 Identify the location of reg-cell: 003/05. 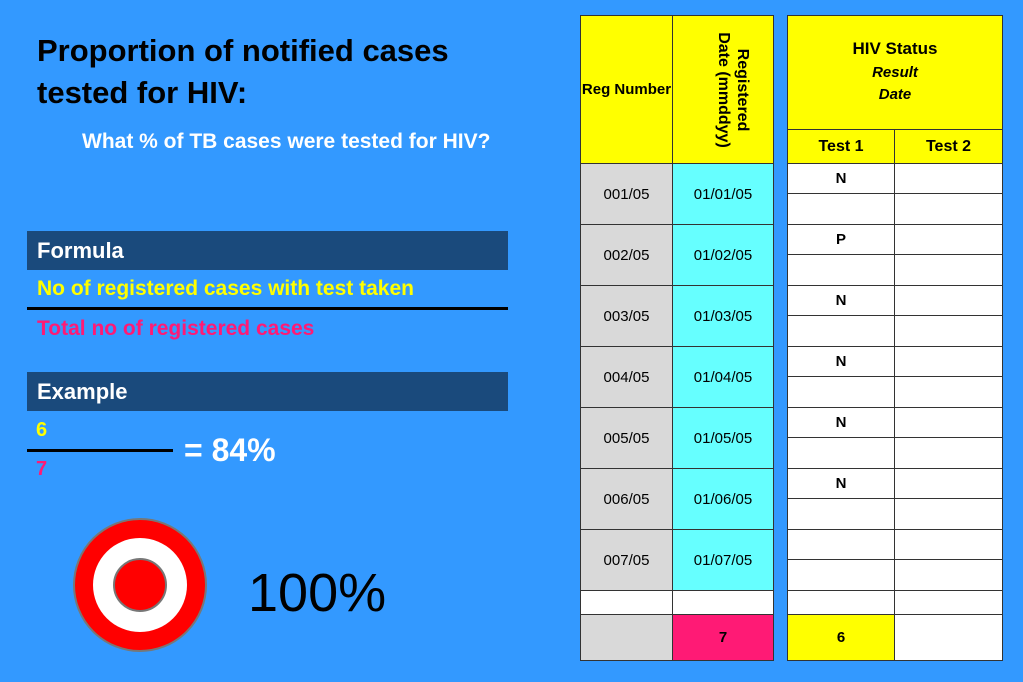
(626, 316).